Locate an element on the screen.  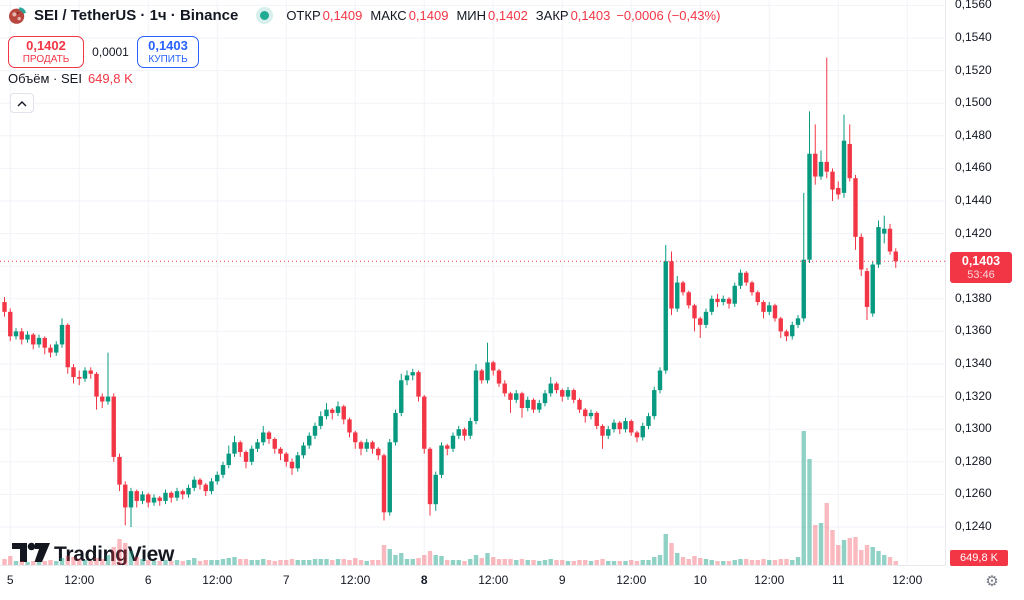
price-tick-label: 0,1360 is located at coordinates (973, 330).